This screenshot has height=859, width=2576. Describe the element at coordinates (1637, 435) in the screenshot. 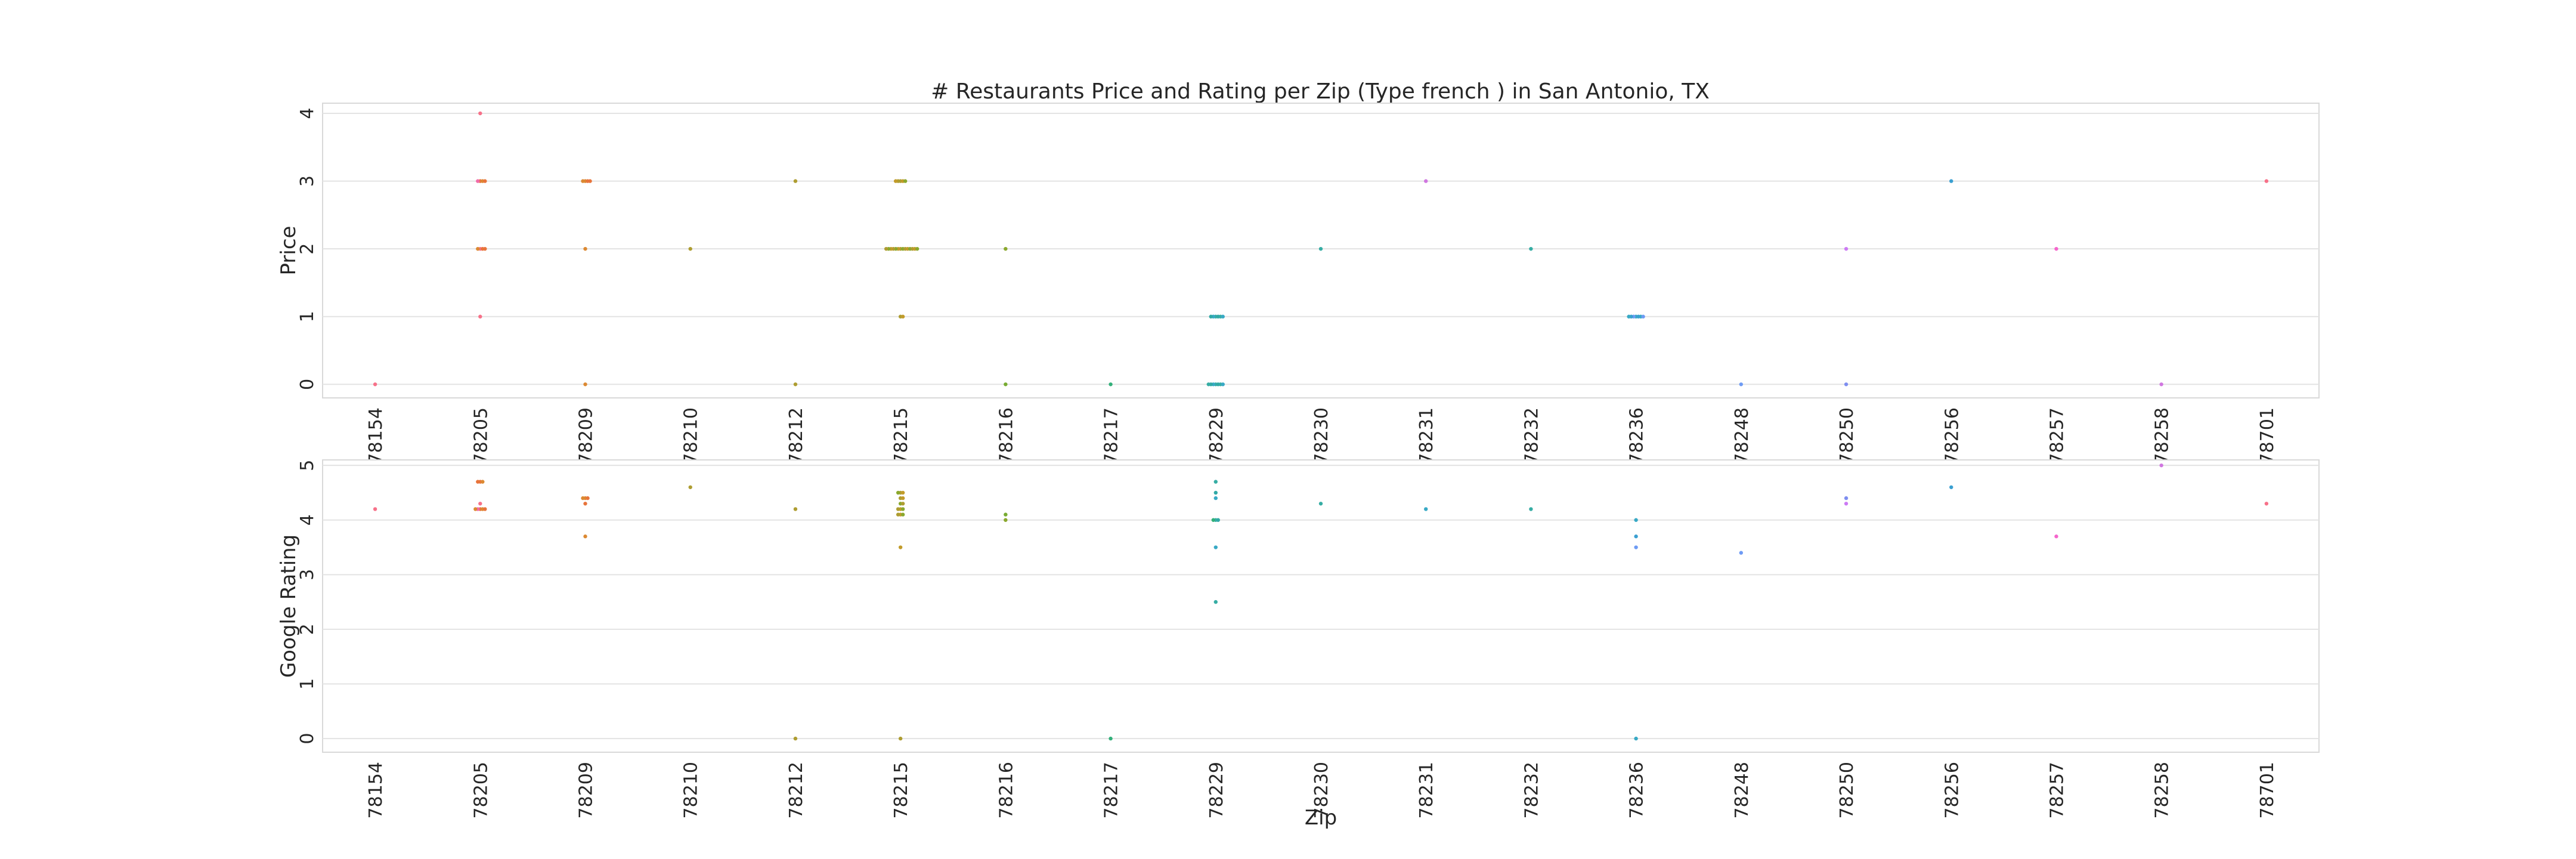

I see `x-tick-label: 78236` at that location.